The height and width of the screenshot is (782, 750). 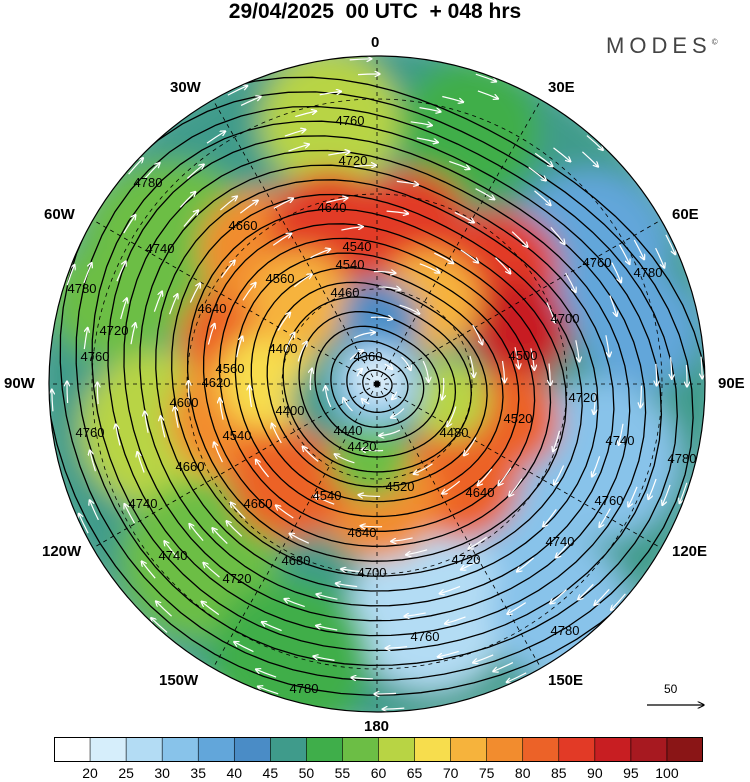 I want to click on lon-label-30w: 30W, so click(x=185, y=87).